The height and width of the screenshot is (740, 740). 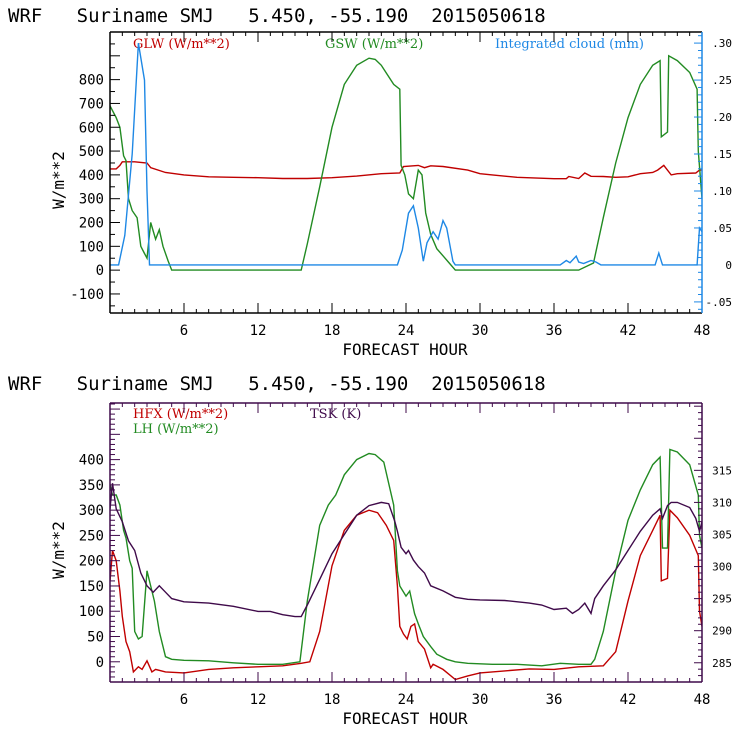 I want to click on legend-item: GSW (W/m**2), so click(x=374, y=44).